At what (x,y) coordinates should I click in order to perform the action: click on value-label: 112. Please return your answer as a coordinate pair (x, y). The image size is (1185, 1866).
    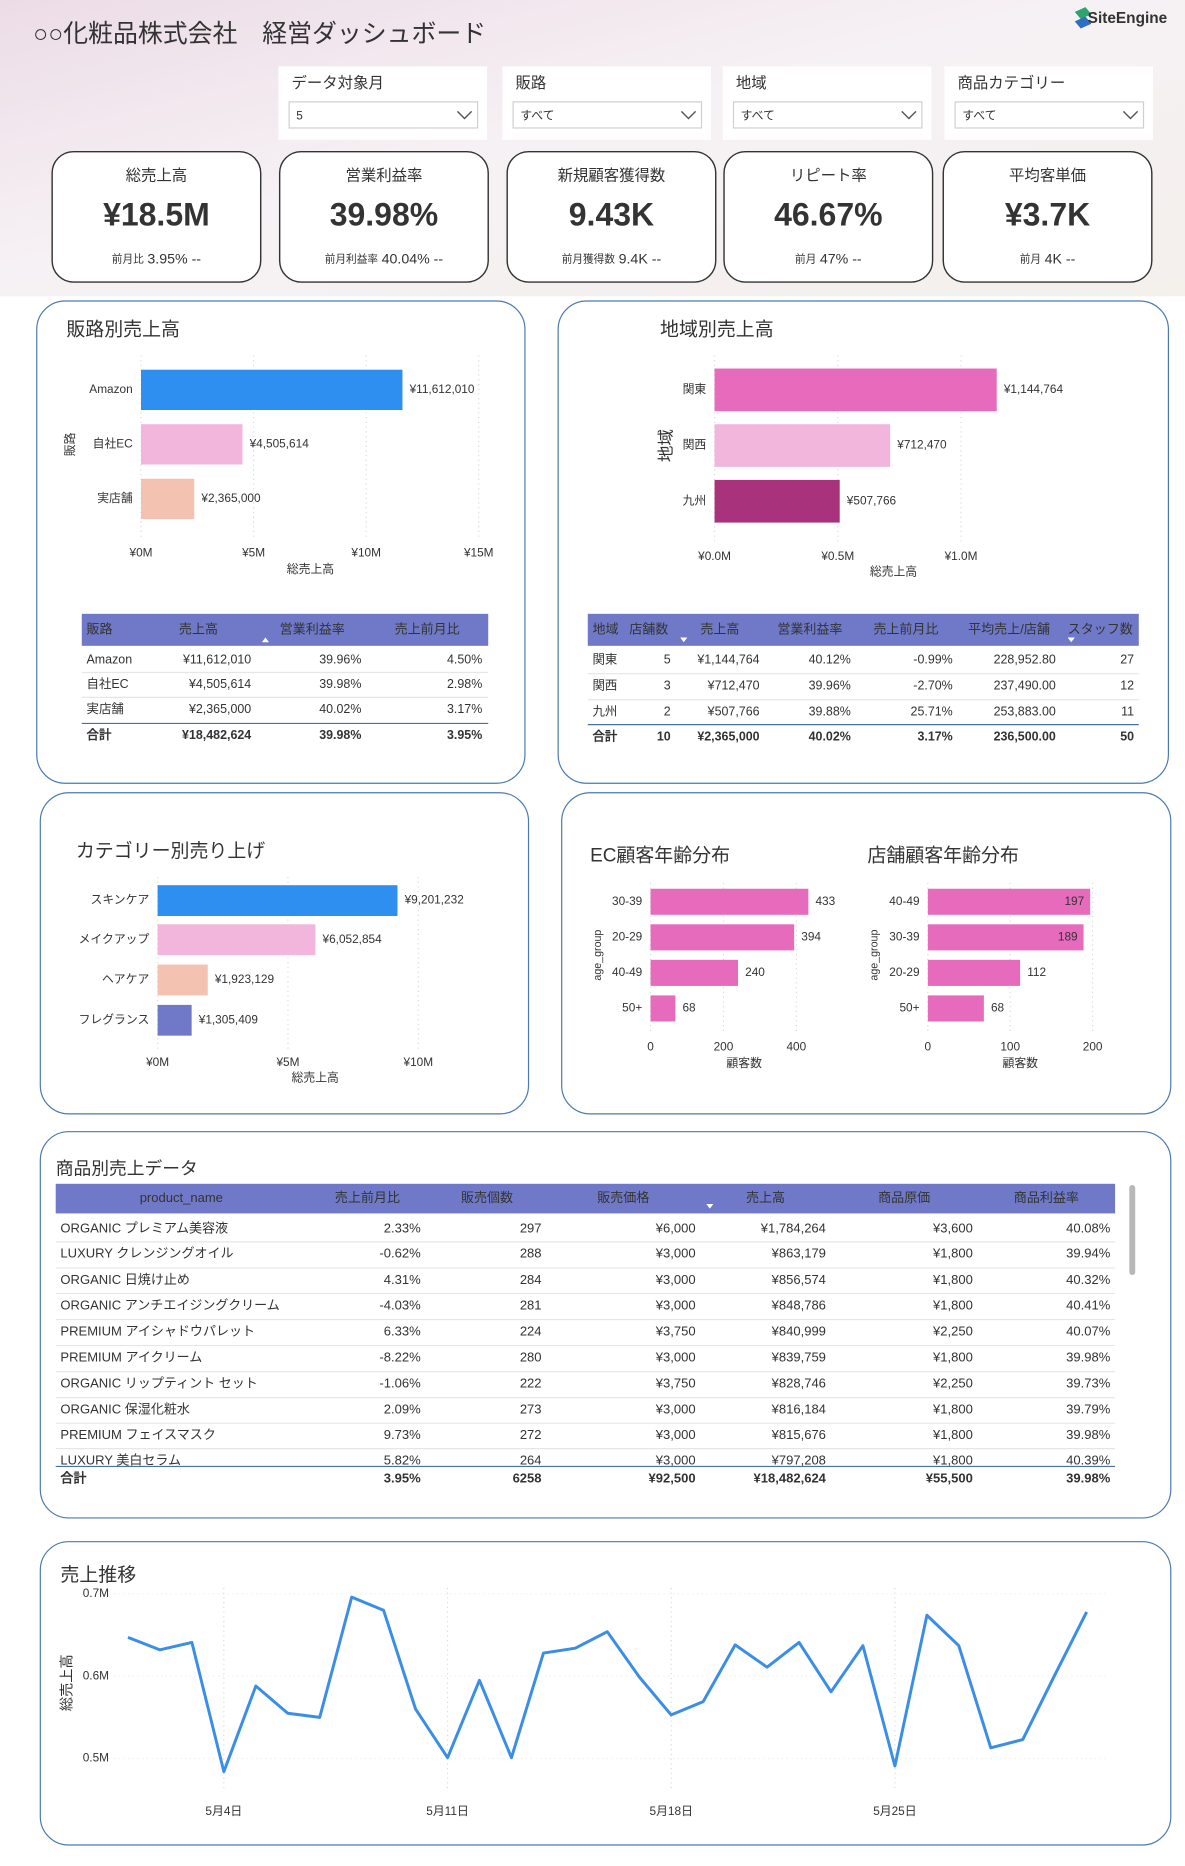
    Looking at the image, I should click on (1036, 972).